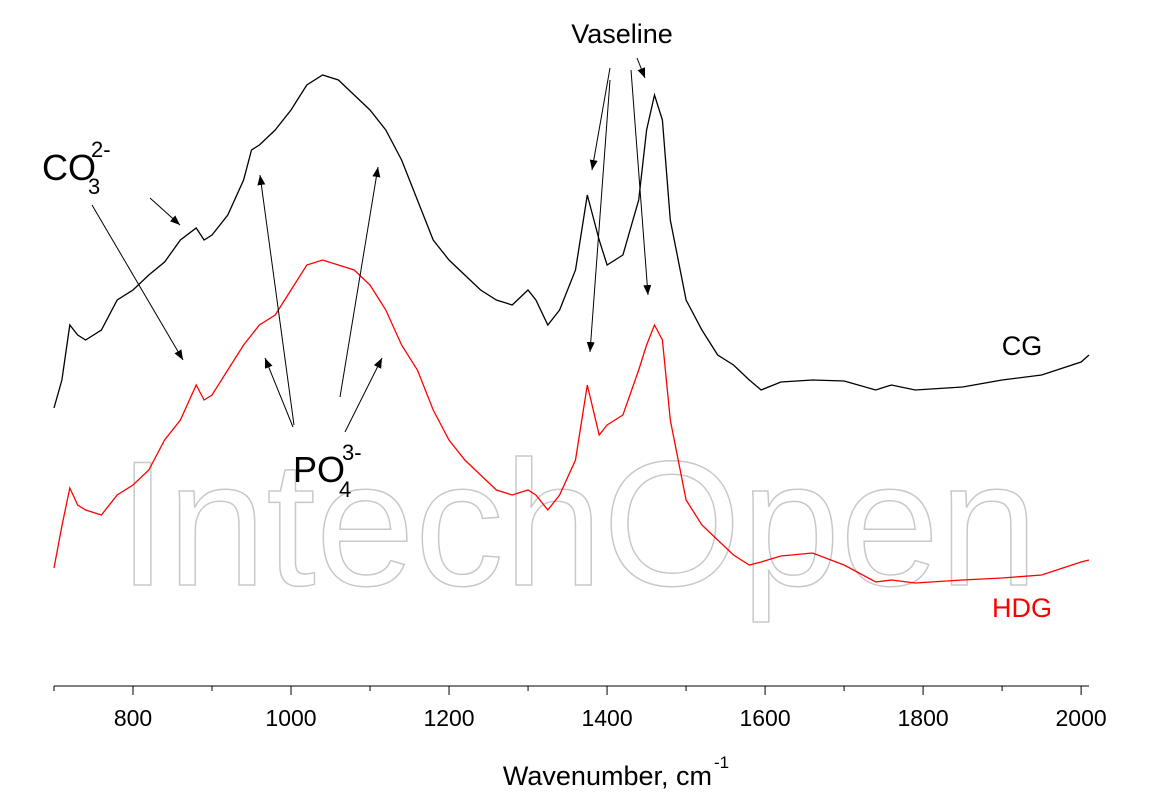 Image resolution: width=1150 pixels, height=801 pixels. Describe the element at coordinates (94, 186) in the screenshot. I see `annotation-sub: 3` at that location.